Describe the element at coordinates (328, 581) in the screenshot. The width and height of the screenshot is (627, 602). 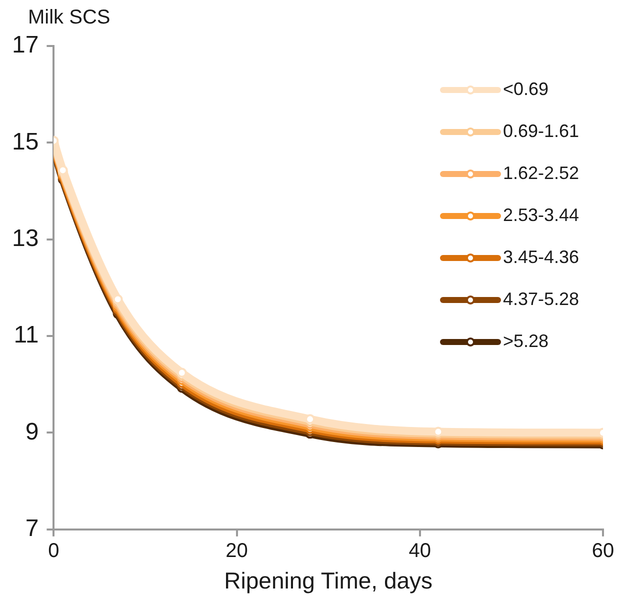
I see `x-axis-title: Ripening Time, days` at that location.